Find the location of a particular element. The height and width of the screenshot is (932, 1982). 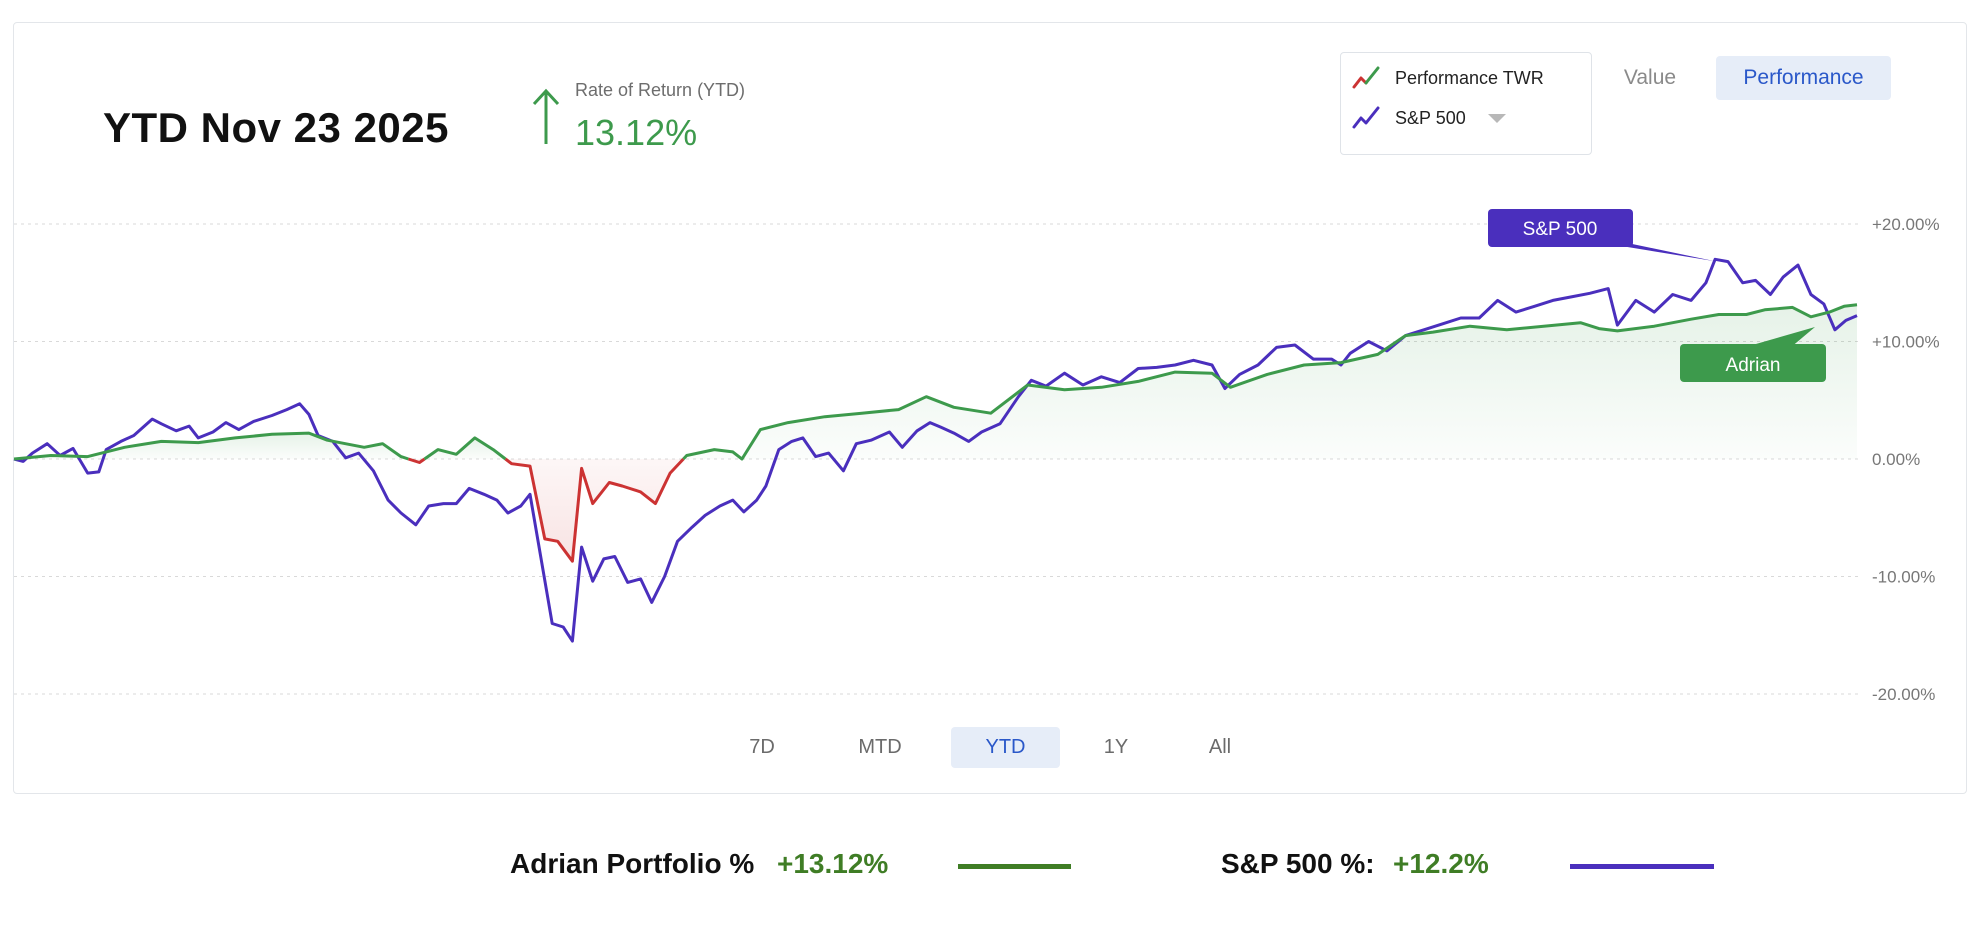

legend-item-performance-twr: Performance TWR is located at coordinates (1447, 78).